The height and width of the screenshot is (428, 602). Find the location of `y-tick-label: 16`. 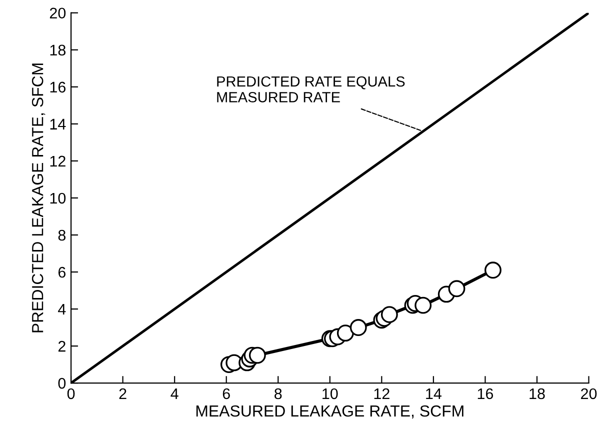

y-tick-label: 16 is located at coordinates (58, 87).